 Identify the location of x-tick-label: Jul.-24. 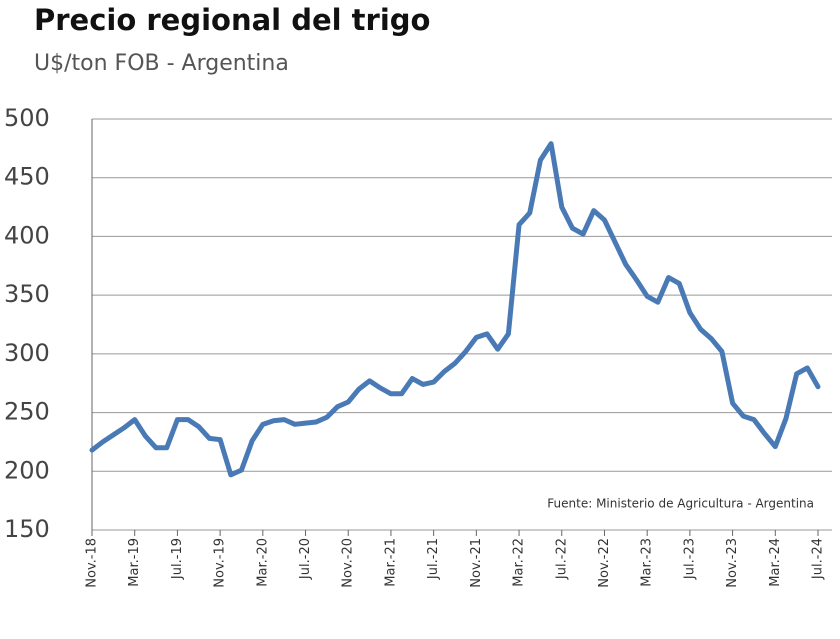
(818, 559).